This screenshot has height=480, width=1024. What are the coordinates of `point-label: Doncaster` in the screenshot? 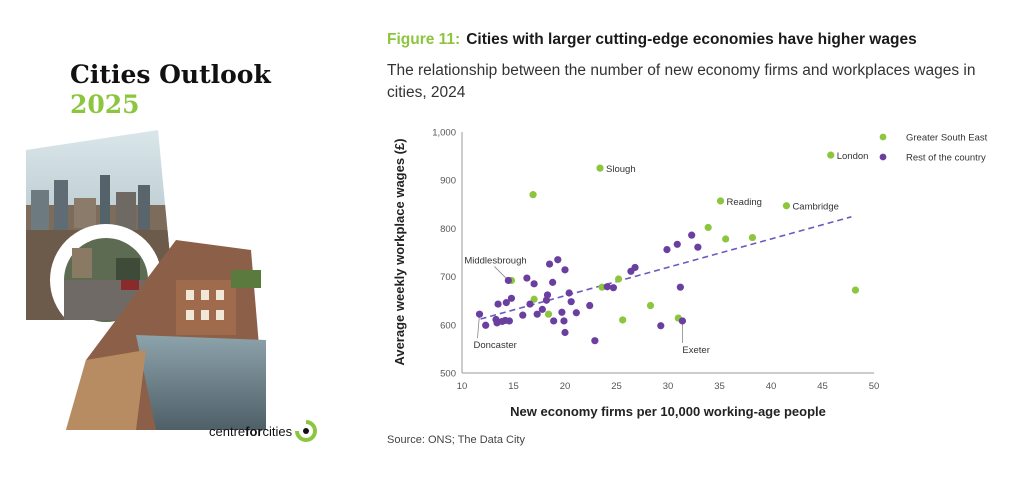 It's located at (495, 345).